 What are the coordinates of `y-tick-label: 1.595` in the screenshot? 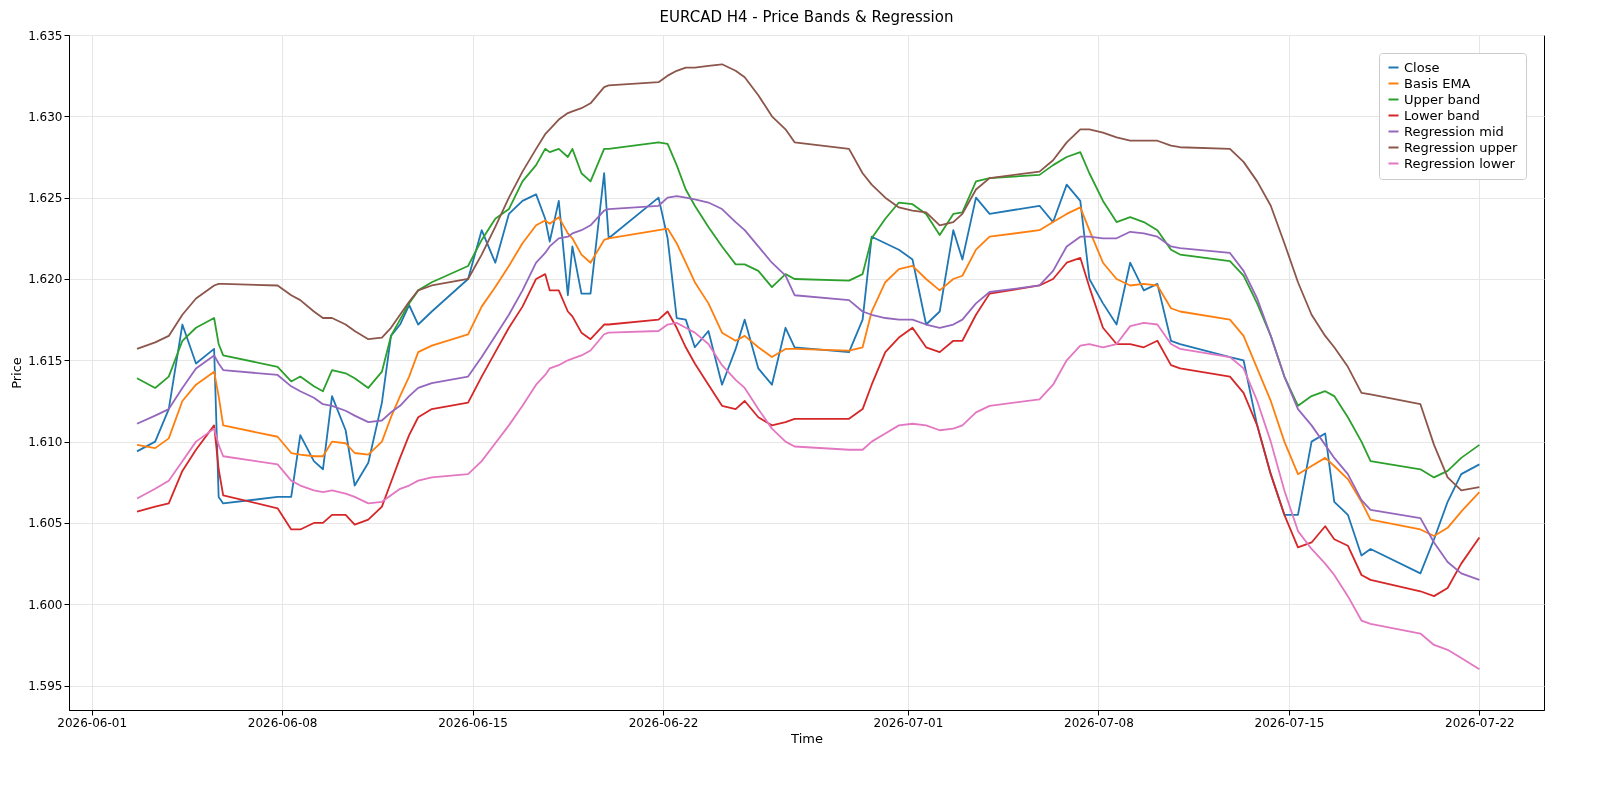 It's located at (45, 686).